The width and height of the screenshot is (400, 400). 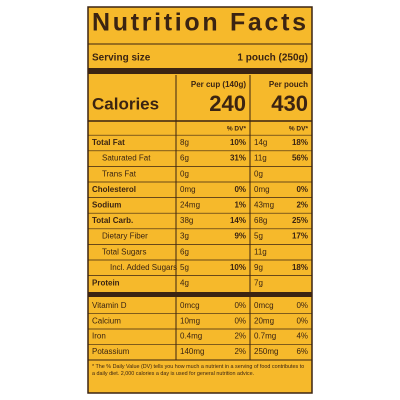 What do you see at coordinates (125, 236) in the screenshot?
I see `nutrient-name: Dietary Fiber` at bounding box center [125, 236].